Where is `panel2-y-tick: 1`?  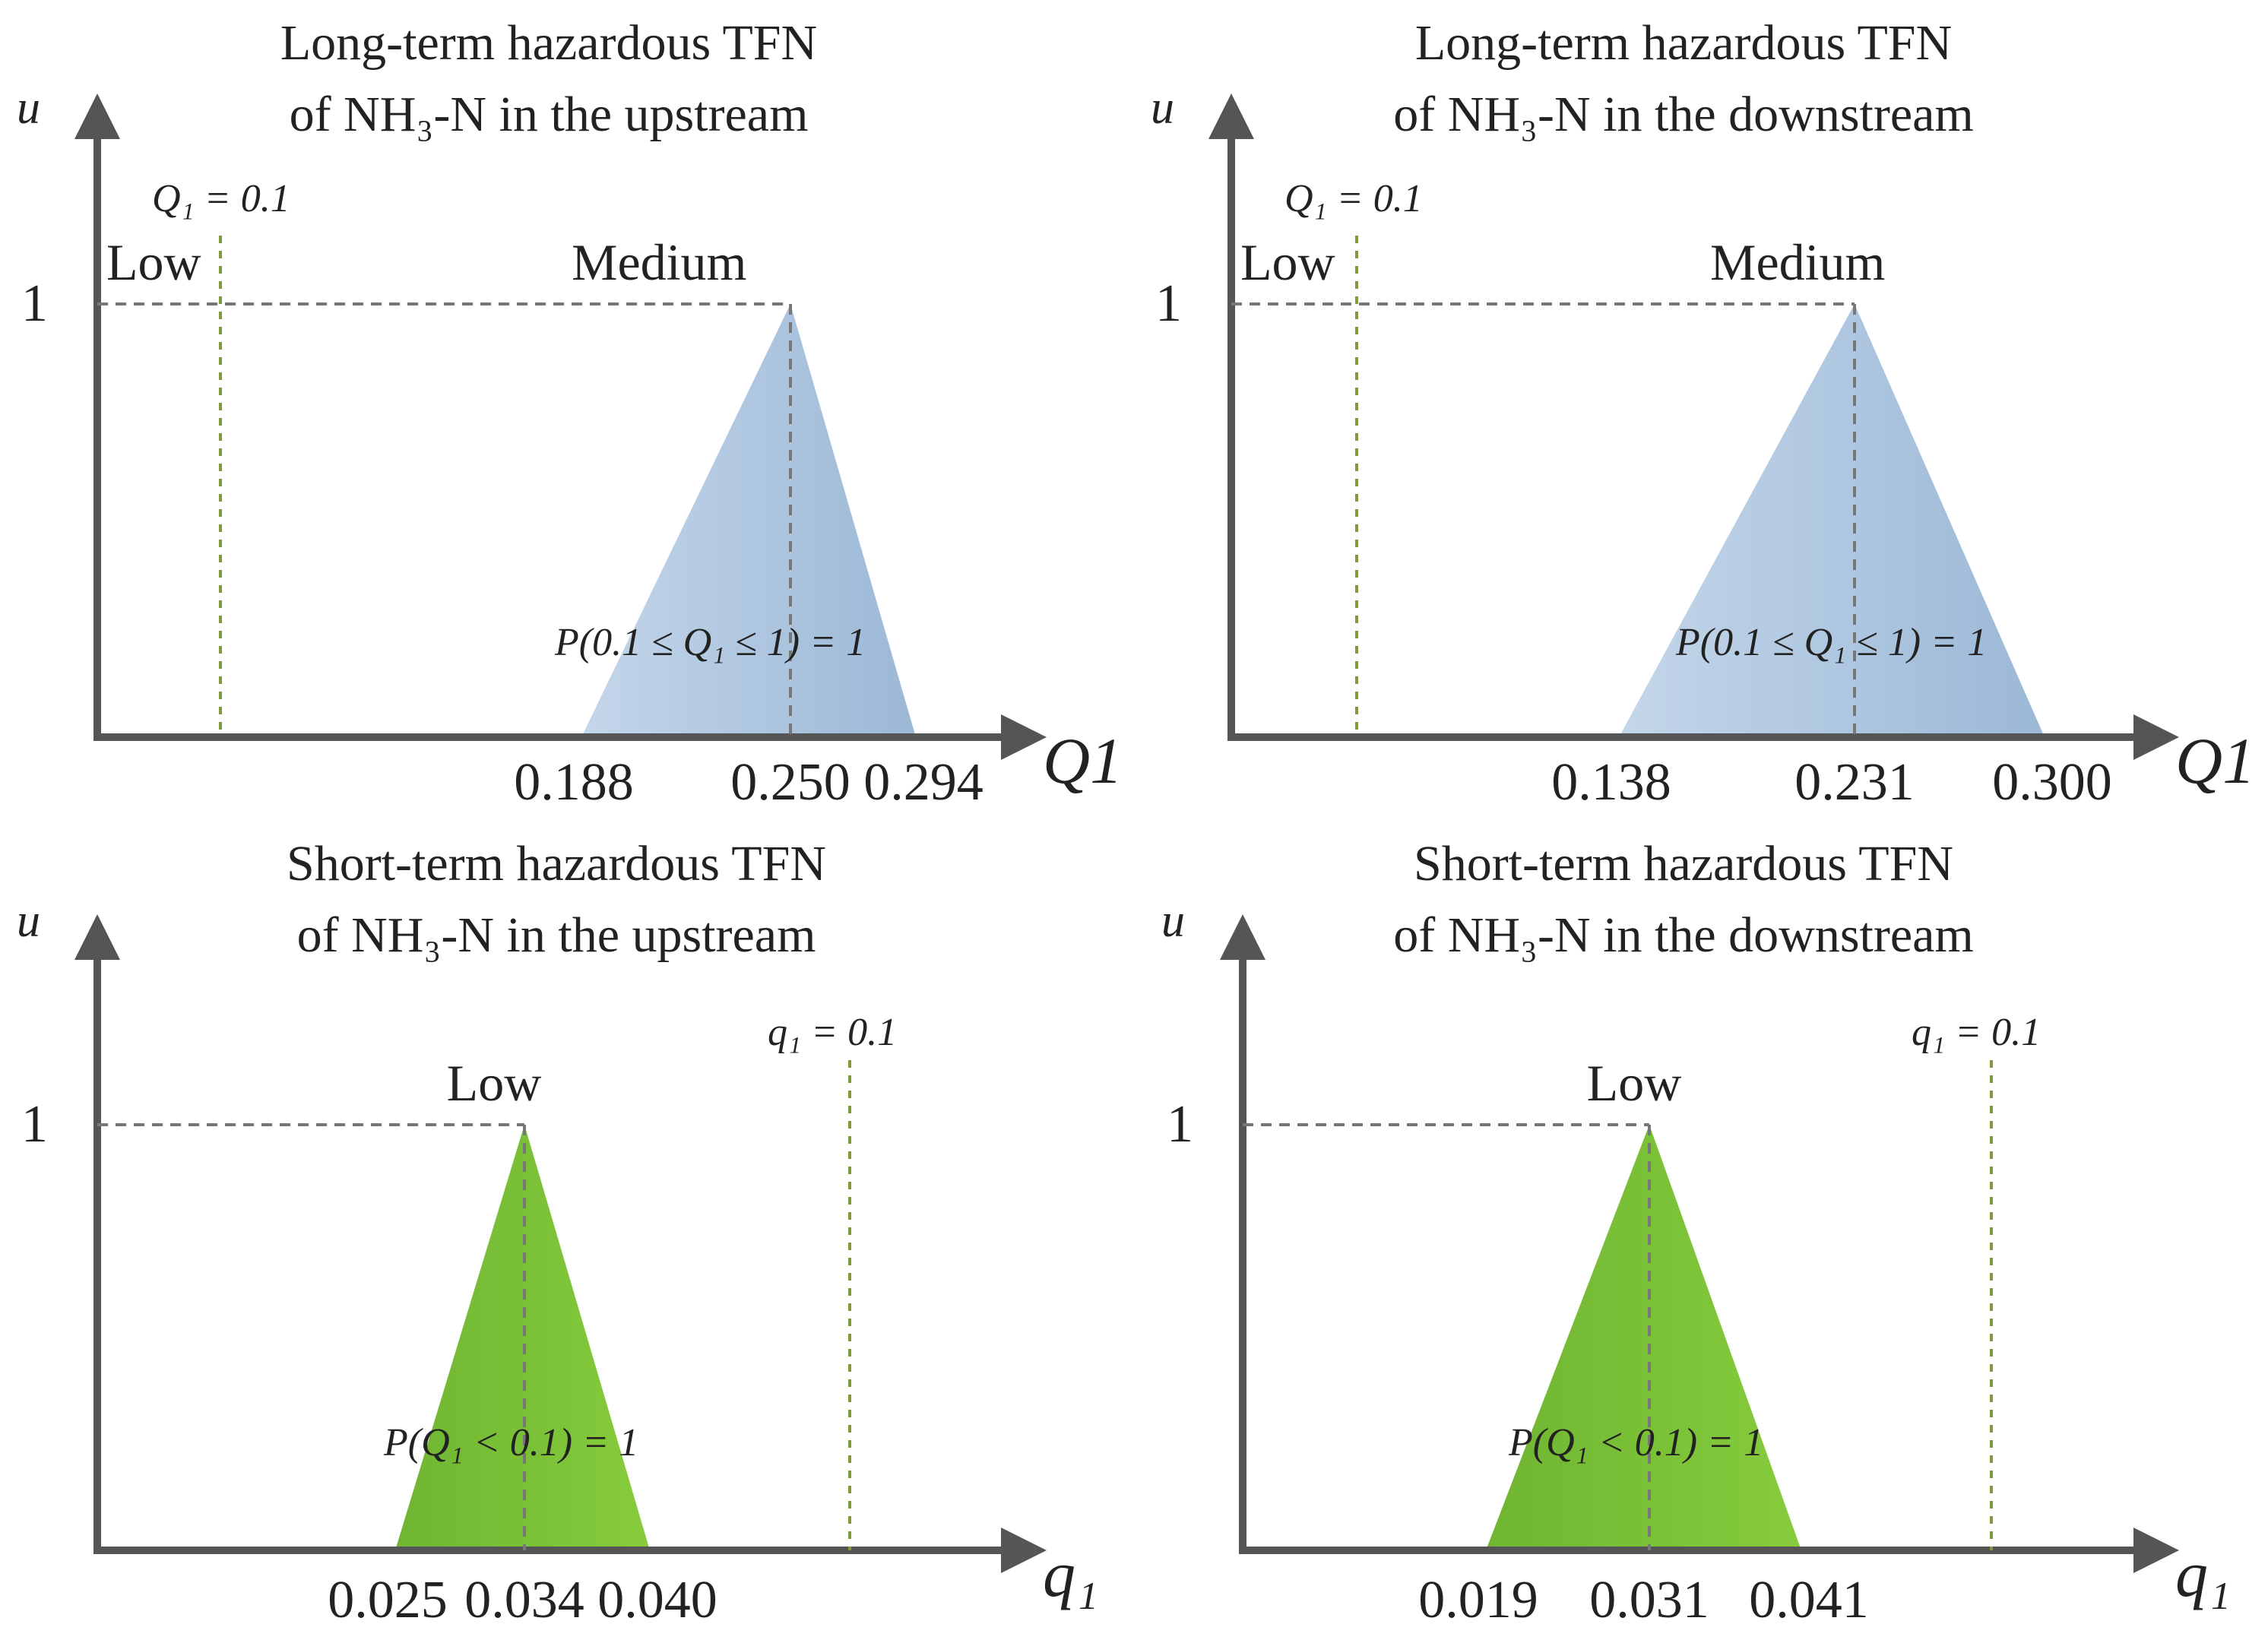
panel2-y-tick: 1 is located at coordinates (1168, 303).